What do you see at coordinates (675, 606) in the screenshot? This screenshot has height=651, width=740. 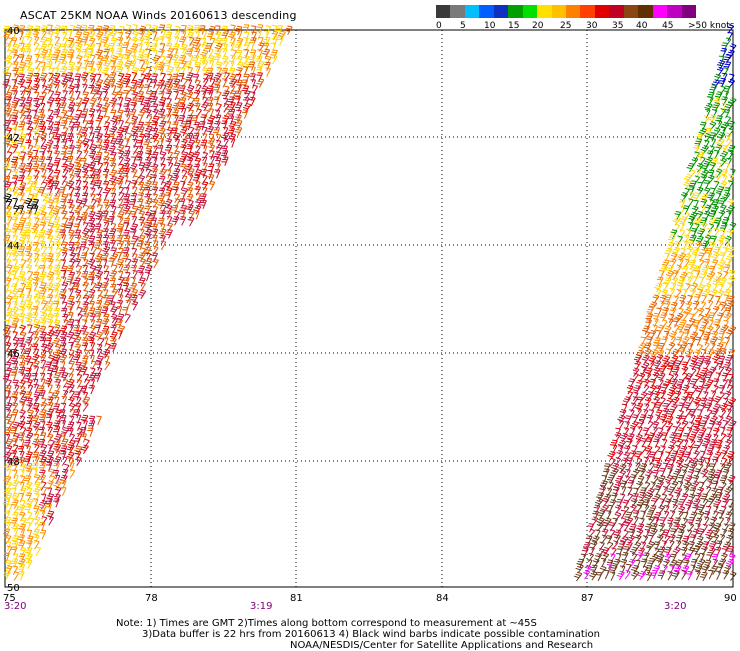 I see `time-label-right: 3:20` at bounding box center [675, 606].